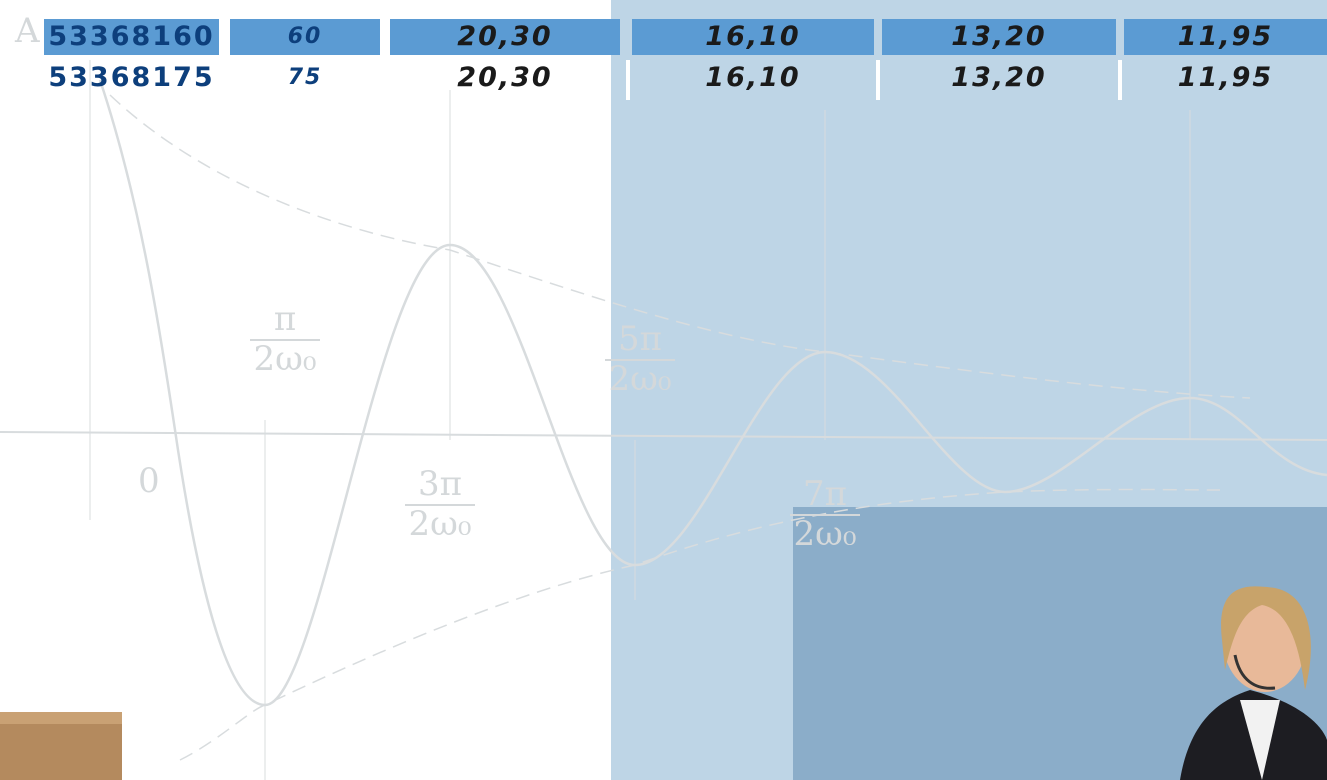  I want to click on box-top, so click(61, 718).